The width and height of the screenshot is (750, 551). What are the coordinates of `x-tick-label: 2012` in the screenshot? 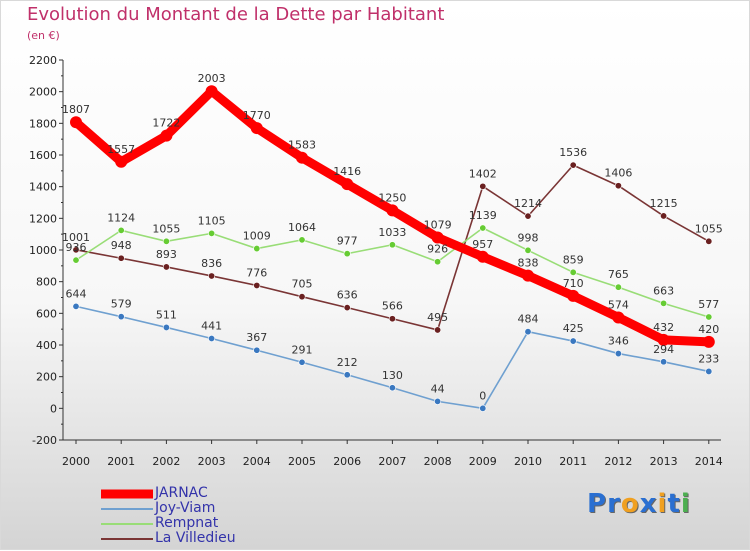 It's located at (618, 461).